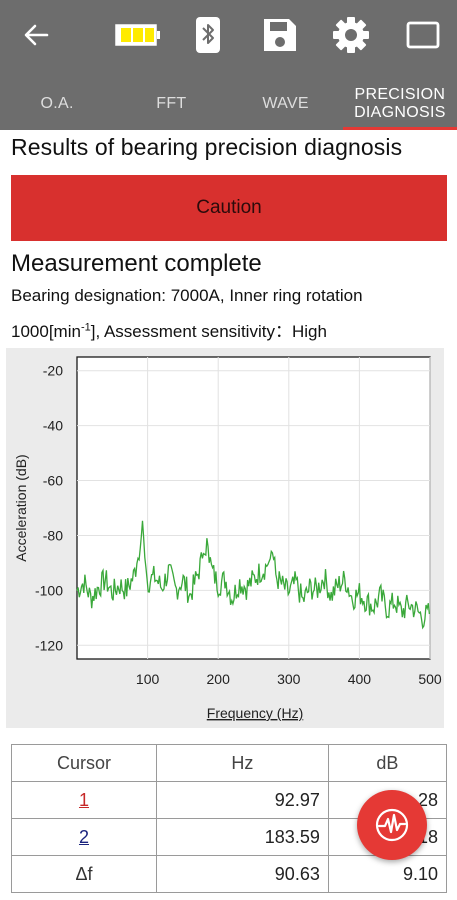 The image size is (457, 900). I want to click on rotation-info: 1000[min-1], Assessment sensitivity：High, so click(169, 329).